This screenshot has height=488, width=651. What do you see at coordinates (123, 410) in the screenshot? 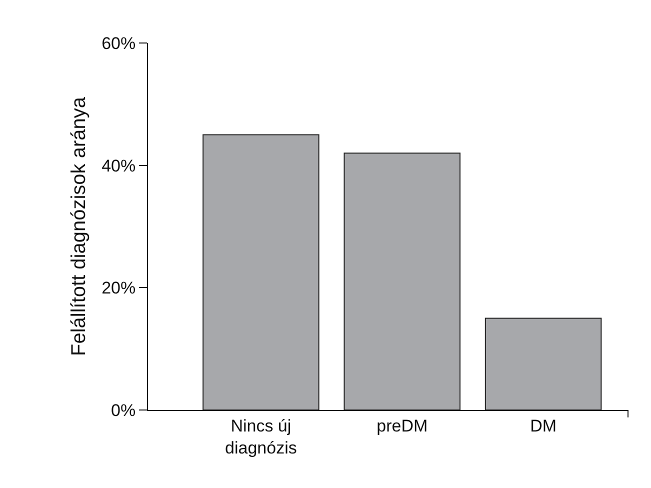
I see `y-tick-label: 0%` at bounding box center [123, 410].